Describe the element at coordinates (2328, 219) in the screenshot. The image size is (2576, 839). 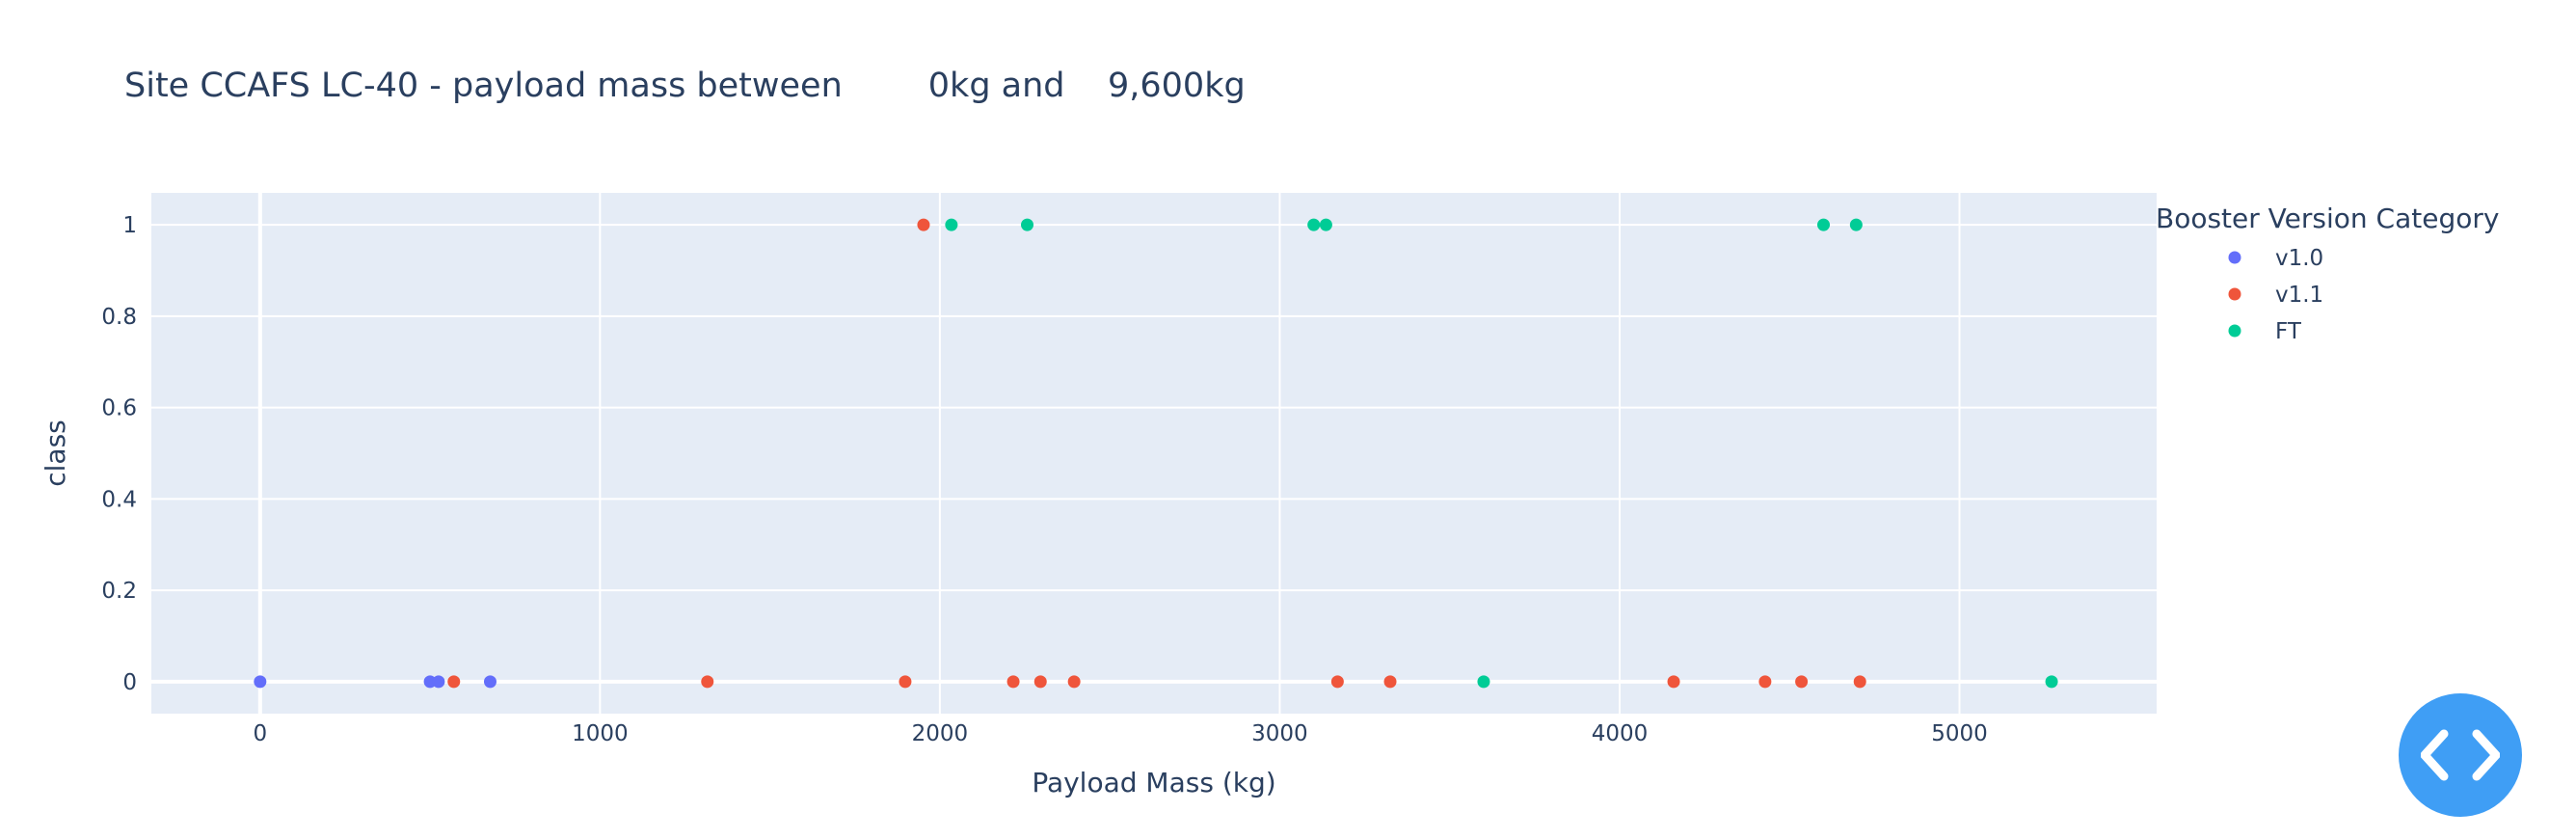
I see `legend-title: Booster Version Category` at that location.